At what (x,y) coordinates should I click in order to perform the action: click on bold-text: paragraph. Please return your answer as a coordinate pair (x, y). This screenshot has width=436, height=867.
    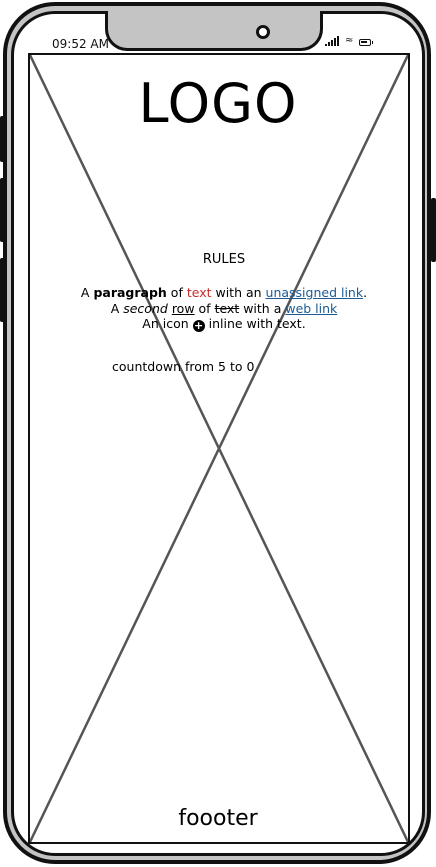
    Looking at the image, I should click on (130, 292).